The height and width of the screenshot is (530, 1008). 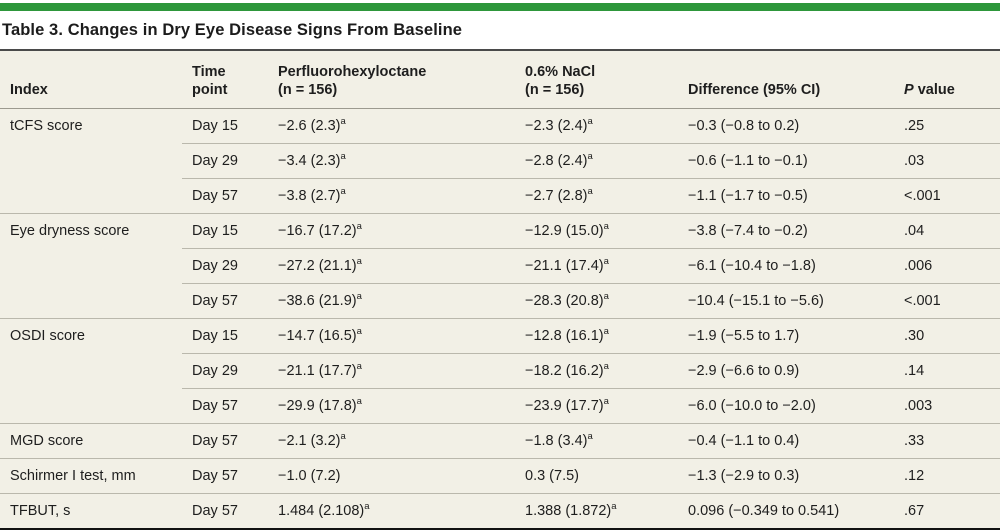 I want to click on cell-value: −21.1 (17.4), so click(x=564, y=266).